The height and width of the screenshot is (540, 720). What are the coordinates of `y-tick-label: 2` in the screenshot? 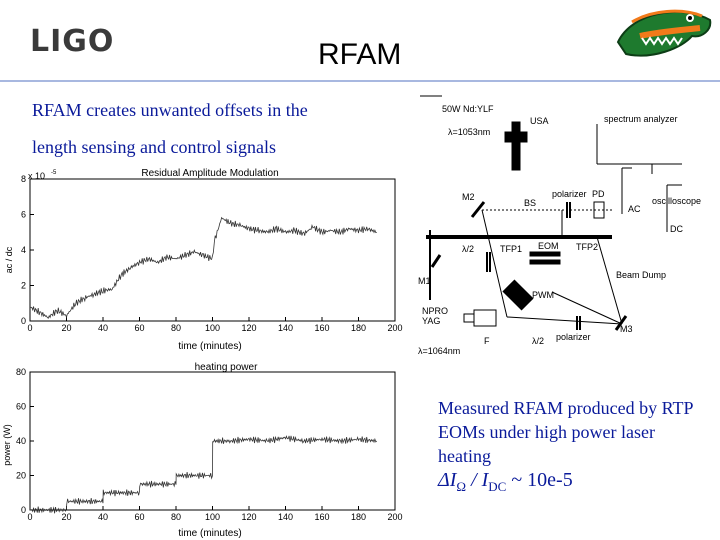 It's located at (23, 286).